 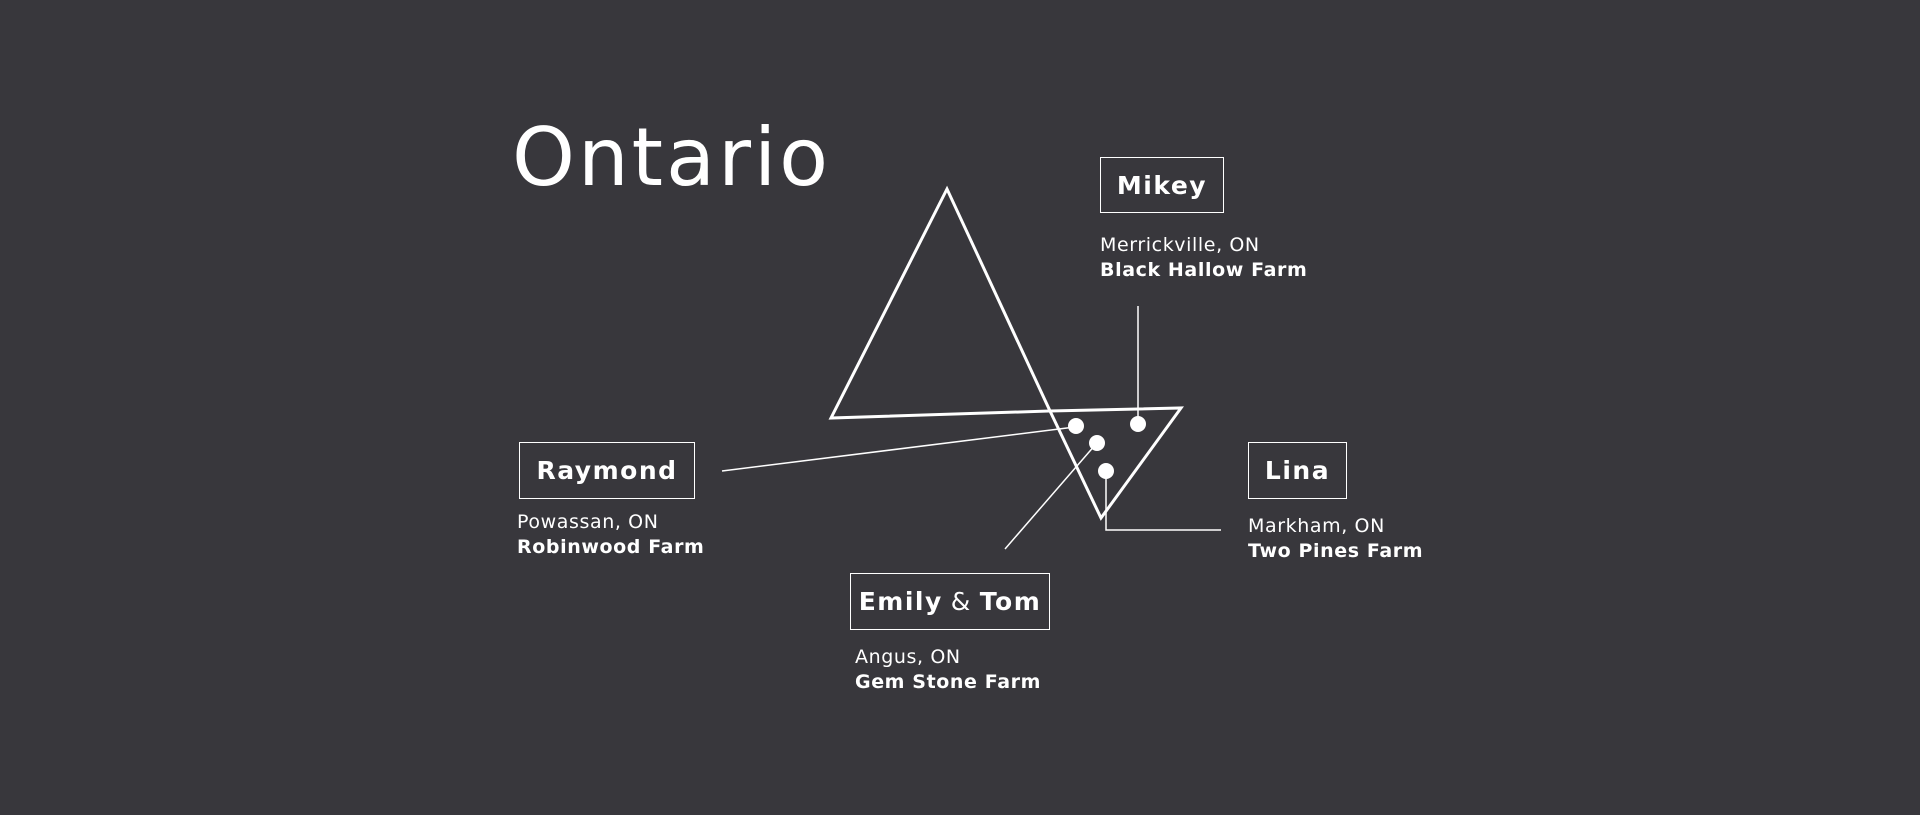 I want to click on farm-label: Two Pines Farm, so click(x=1336, y=551).